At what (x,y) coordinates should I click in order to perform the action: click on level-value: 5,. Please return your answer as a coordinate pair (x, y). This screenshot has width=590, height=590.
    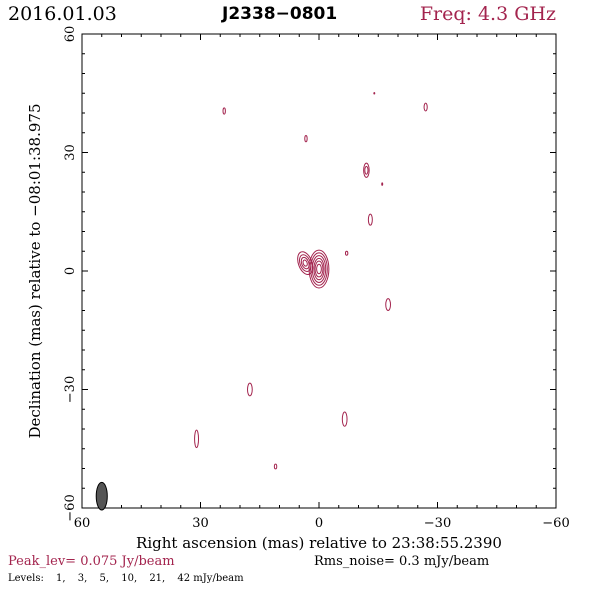
    Looking at the image, I should click on (104, 578).